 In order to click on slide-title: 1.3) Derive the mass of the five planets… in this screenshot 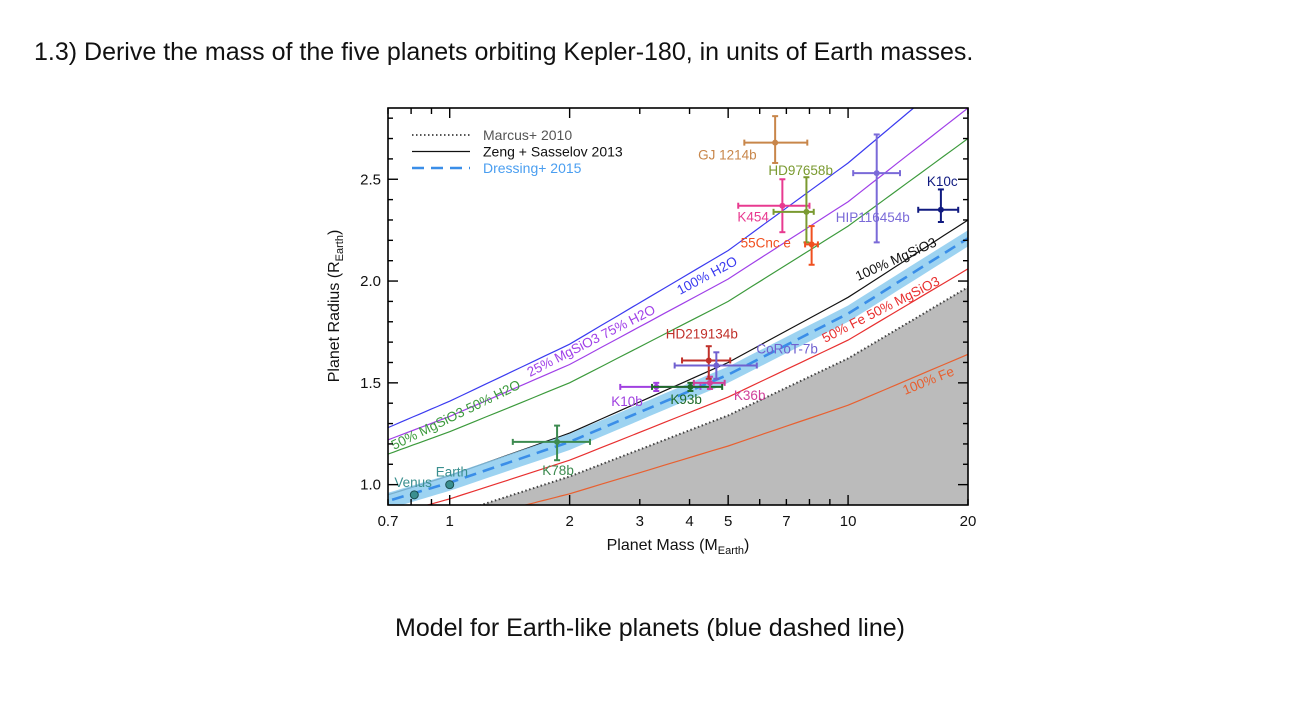, I will do `click(504, 52)`.